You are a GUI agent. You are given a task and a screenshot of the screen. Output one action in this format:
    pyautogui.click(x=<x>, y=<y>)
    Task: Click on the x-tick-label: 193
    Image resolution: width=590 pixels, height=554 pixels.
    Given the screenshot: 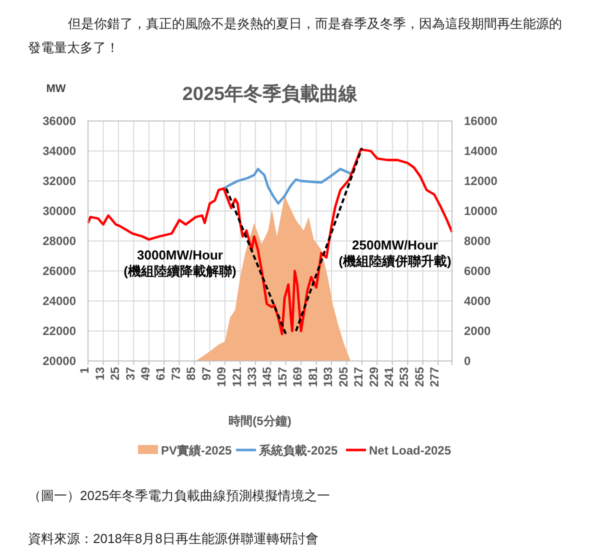 What is the action you would take?
    pyautogui.click(x=328, y=377)
    